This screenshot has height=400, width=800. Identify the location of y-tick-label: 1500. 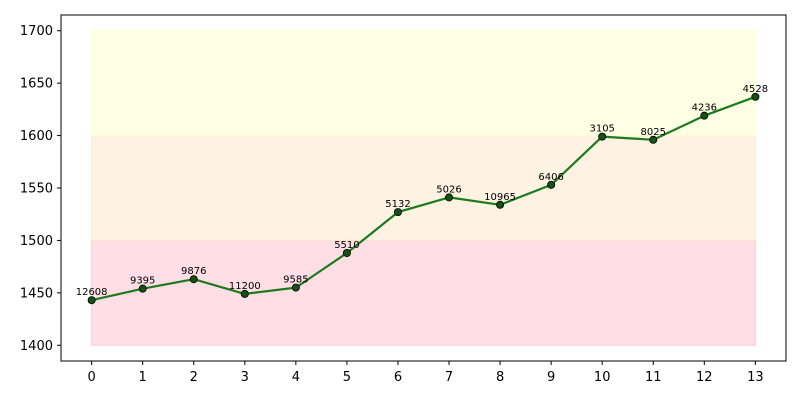
(36, 241).